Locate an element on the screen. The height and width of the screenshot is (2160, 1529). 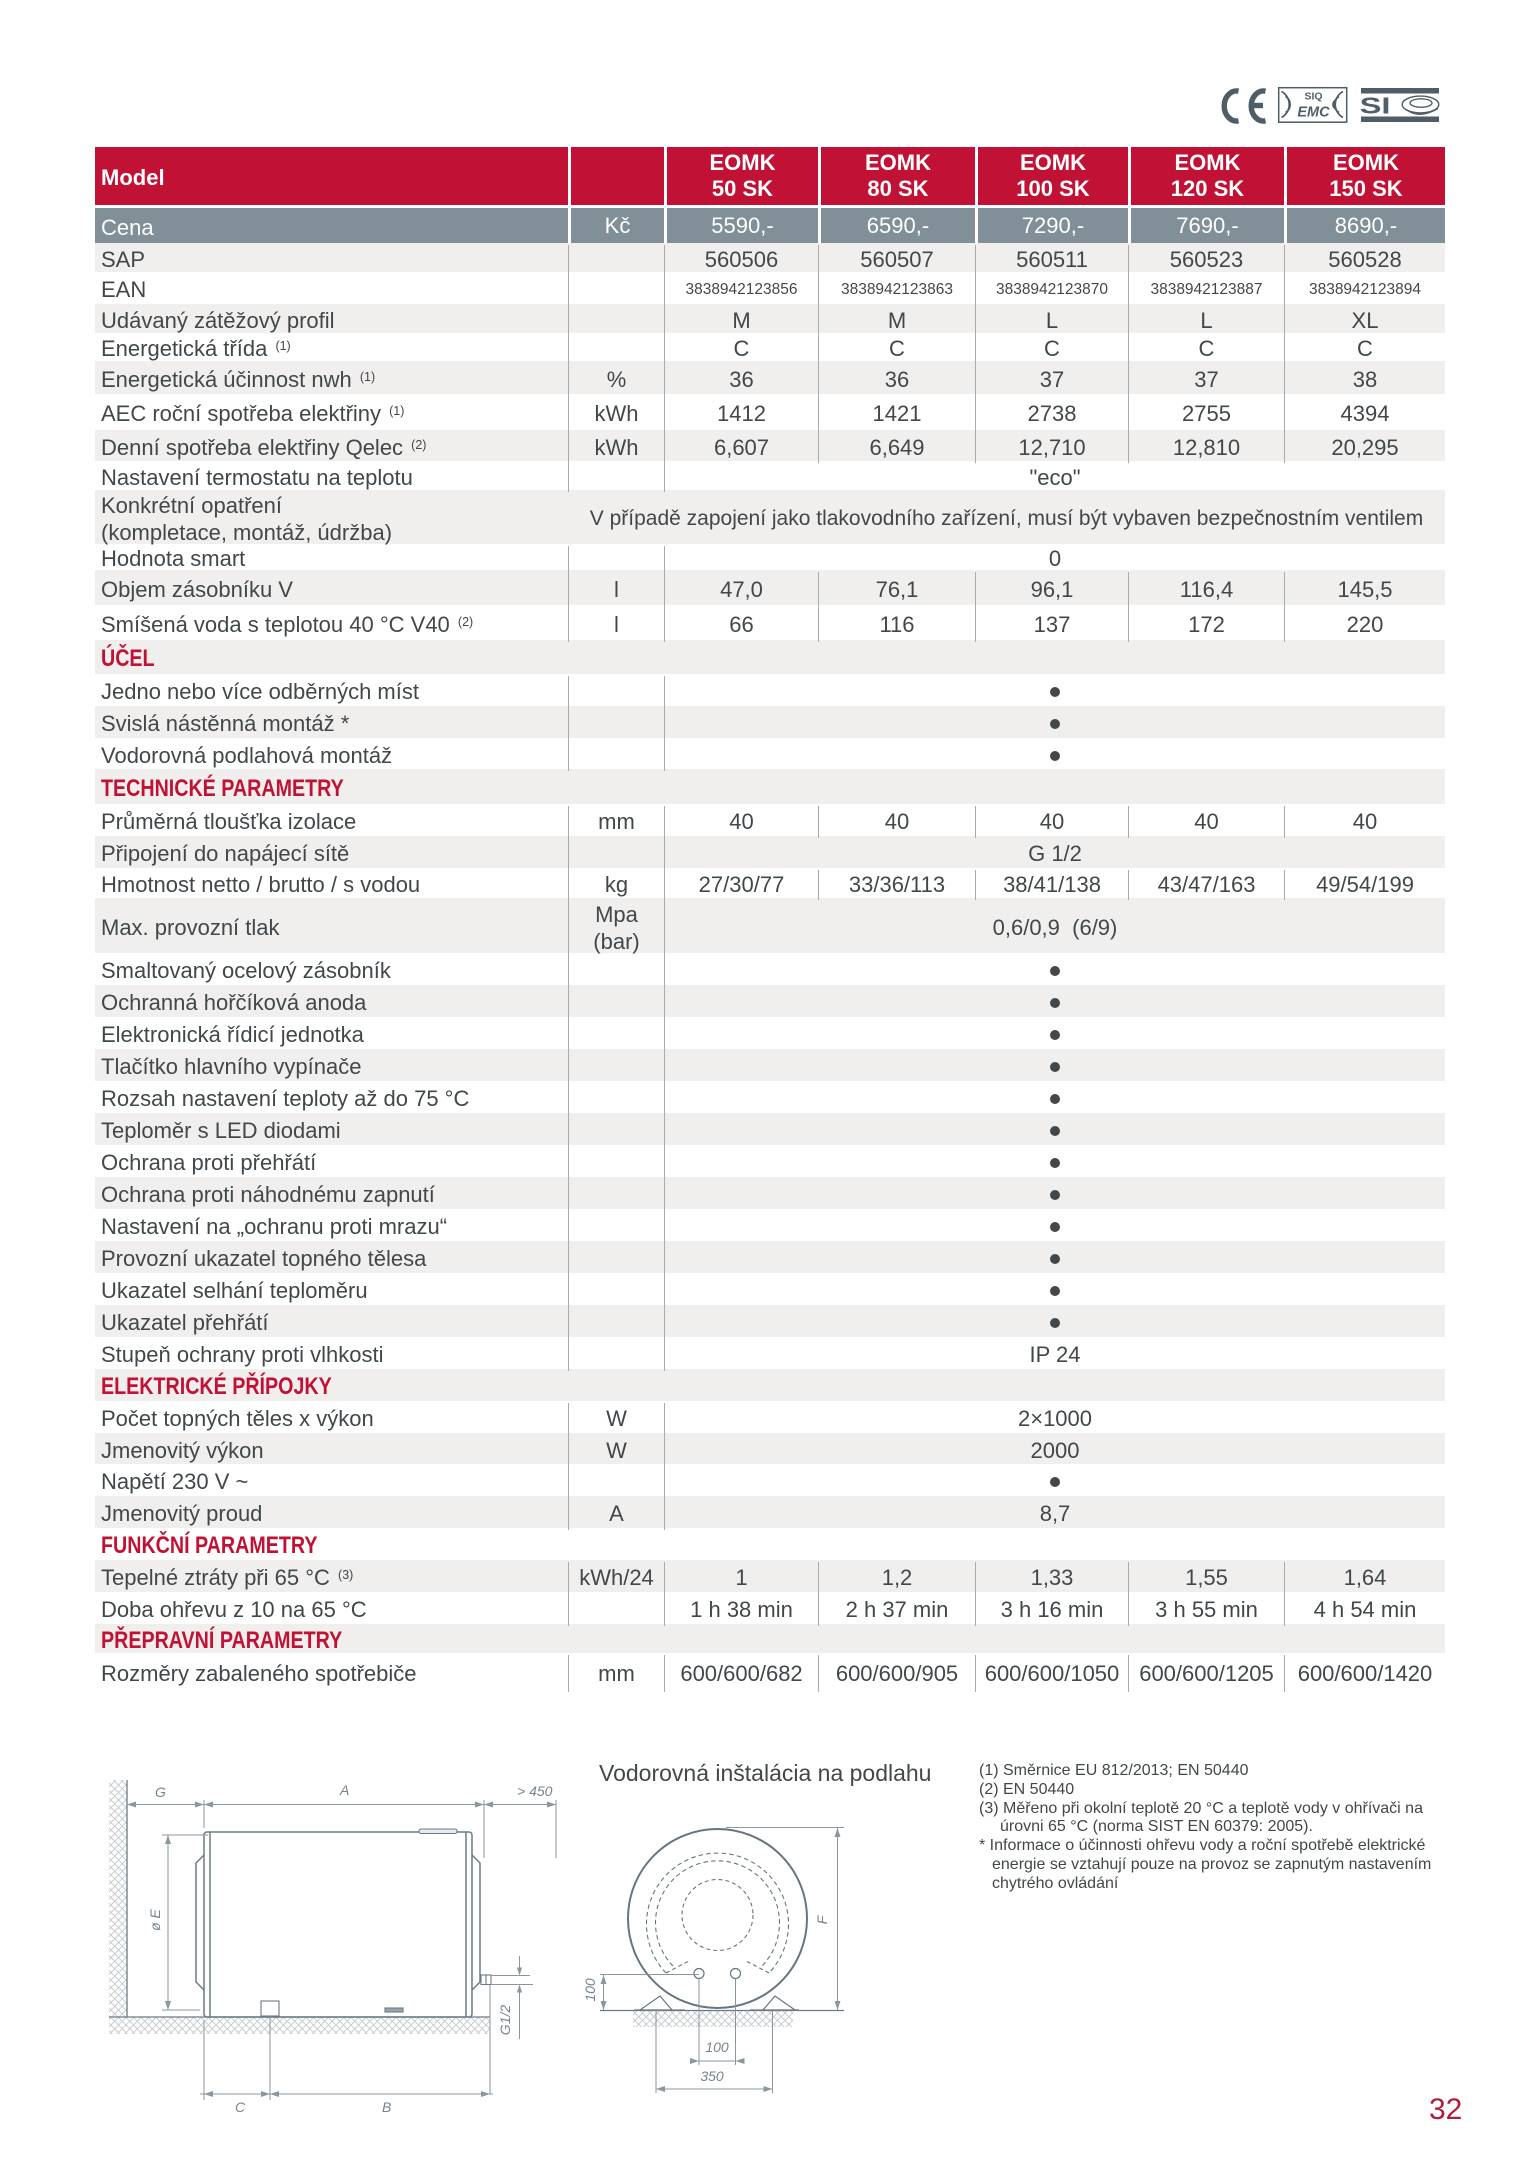
svg-text: G is located at coordinates (160, 1792).